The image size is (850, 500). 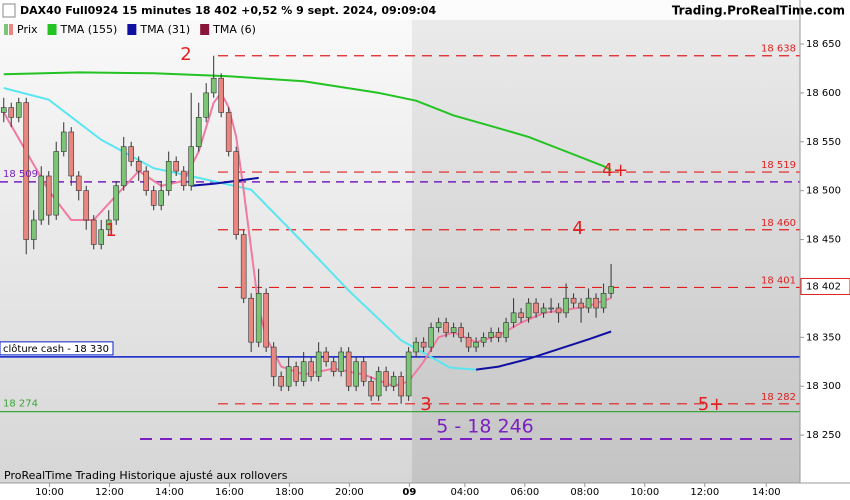 What do you see at coordinates (778, 397) in the screenshot?
I see `level-label: 18 282` at bounding box center [778, 397].